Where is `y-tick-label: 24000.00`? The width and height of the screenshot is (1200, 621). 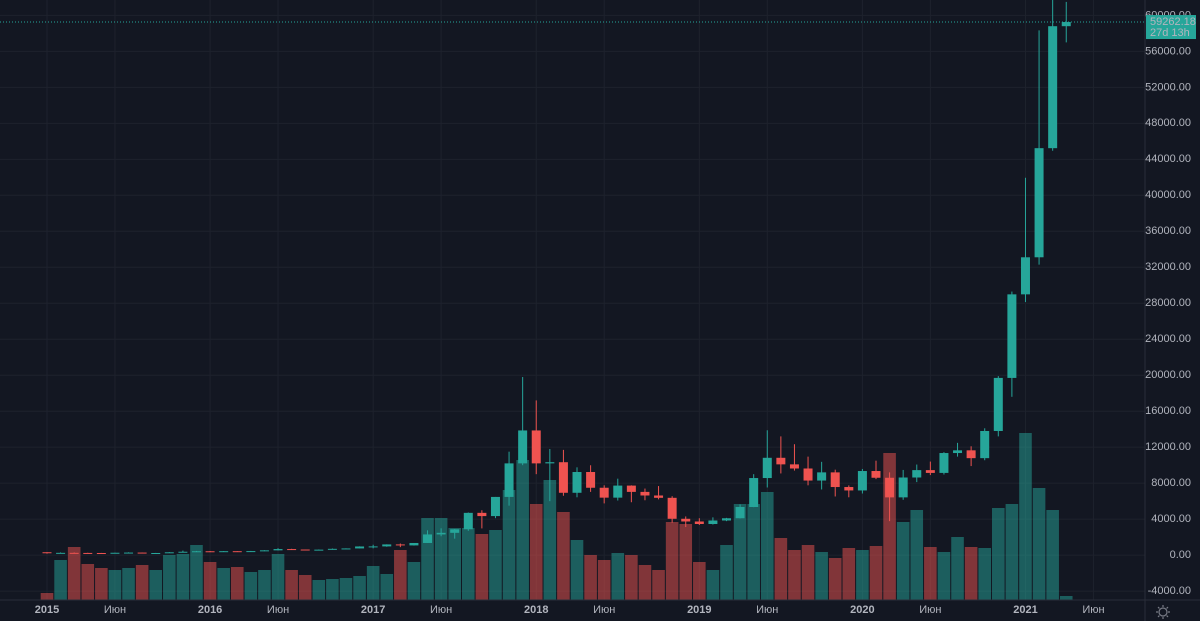
y-tick-label: 24000.00 is located at coordinates (1168, 339).